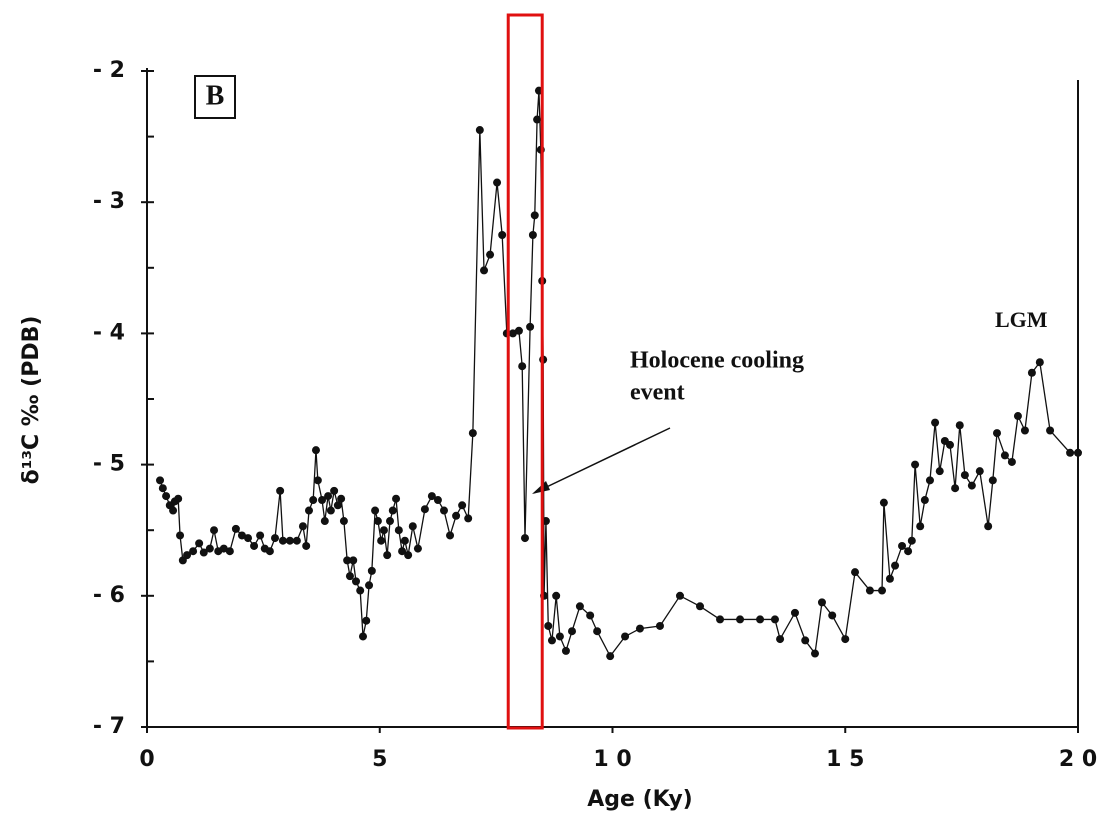  I want to click on panel-box, so click(215, 97).